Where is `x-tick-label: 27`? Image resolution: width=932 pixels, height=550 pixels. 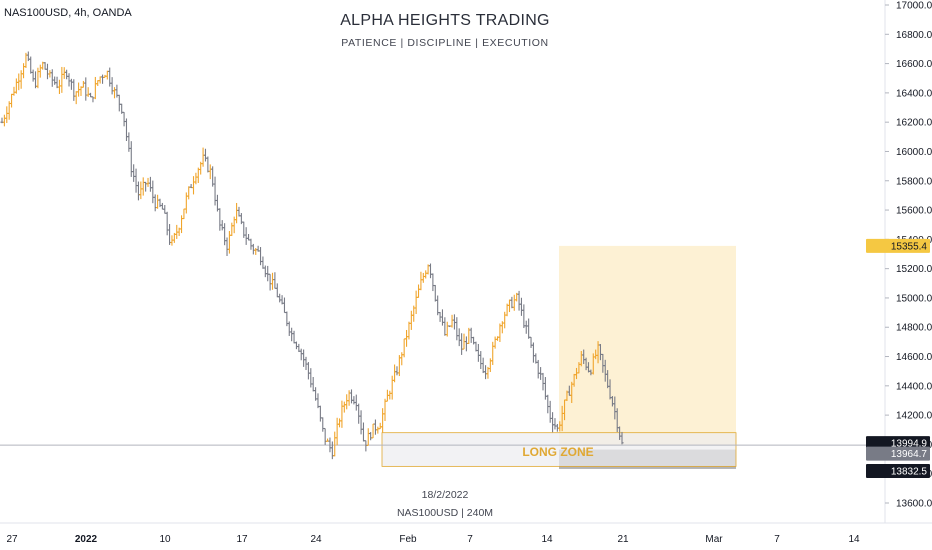 x-tick-label: 27 is located at coordinates (12, 539).